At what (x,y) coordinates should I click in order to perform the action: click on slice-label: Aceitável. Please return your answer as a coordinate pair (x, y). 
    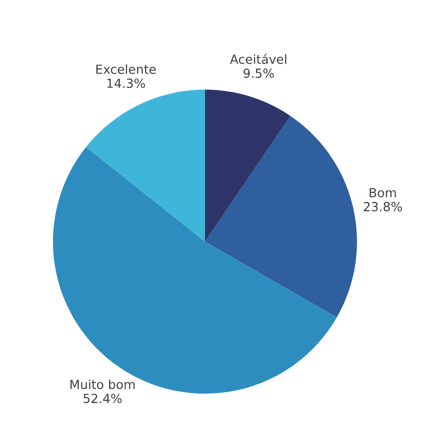
    Looking at the image, I should click on (258, 59).